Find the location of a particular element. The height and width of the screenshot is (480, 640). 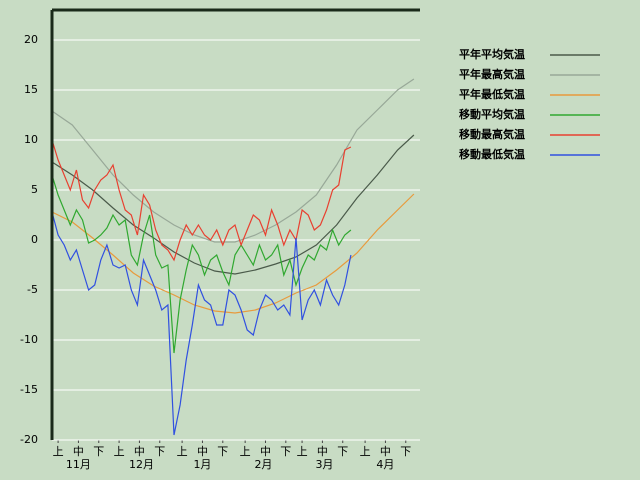

y-tick-label: -10 is located at coordinates (29, 339).